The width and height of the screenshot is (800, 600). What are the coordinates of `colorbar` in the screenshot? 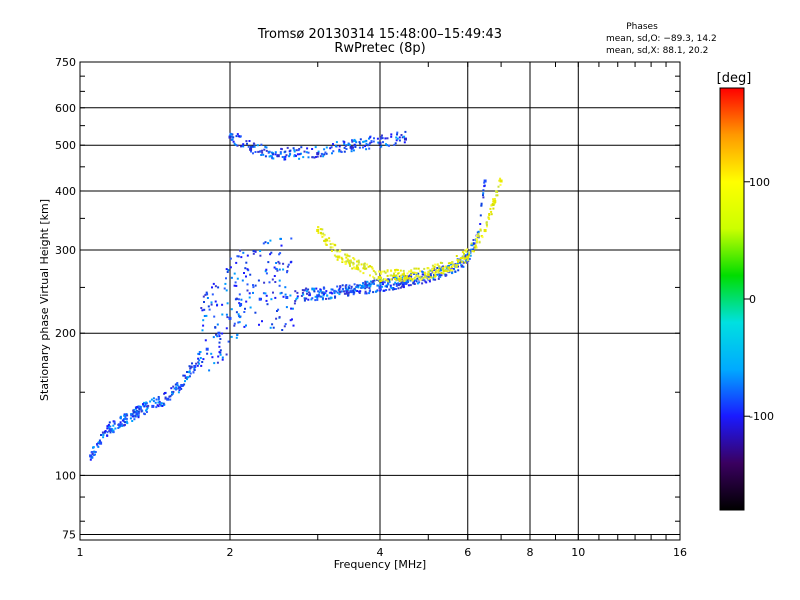 It's located at (732, 299).